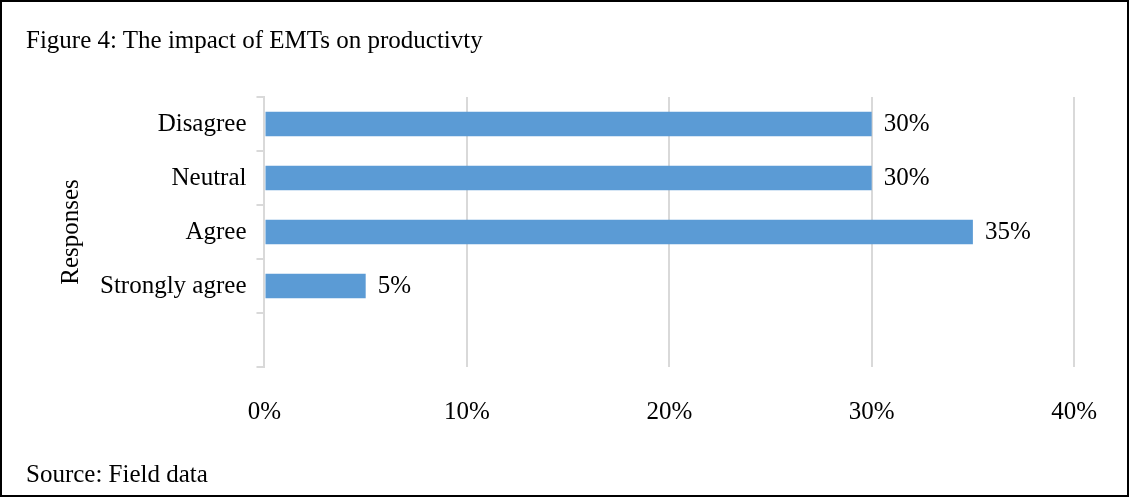  I want to click on data-label: 5%, so click(394, 284).